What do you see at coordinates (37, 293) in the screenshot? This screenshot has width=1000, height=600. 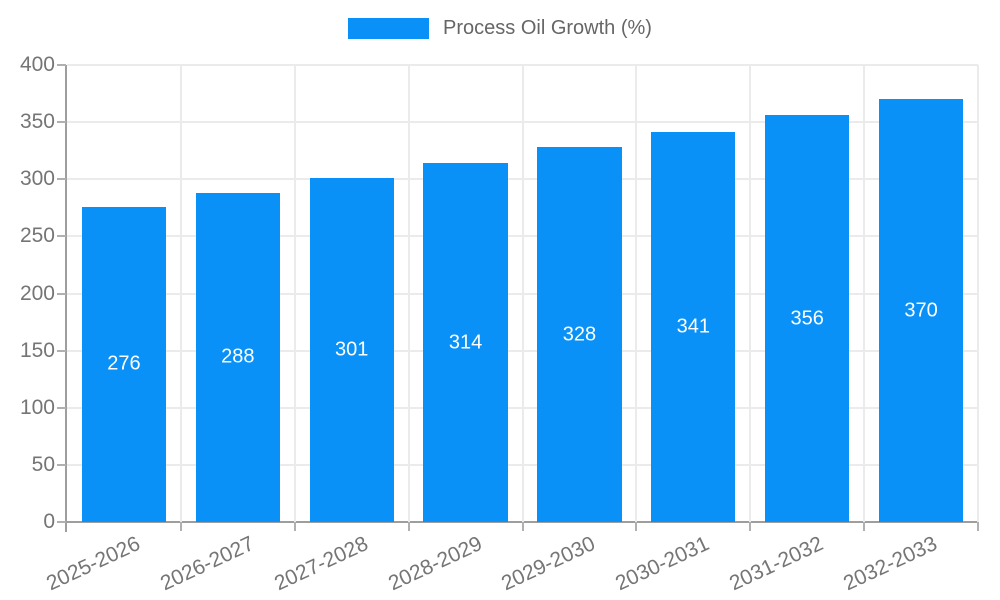 I see `y-tick-label: 200` at bounding box center [37, 293].